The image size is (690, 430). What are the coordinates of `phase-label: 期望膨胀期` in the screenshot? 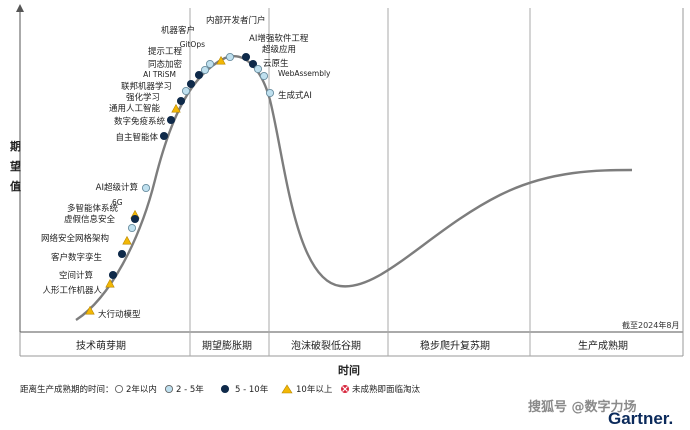 It's located at (227, 345).